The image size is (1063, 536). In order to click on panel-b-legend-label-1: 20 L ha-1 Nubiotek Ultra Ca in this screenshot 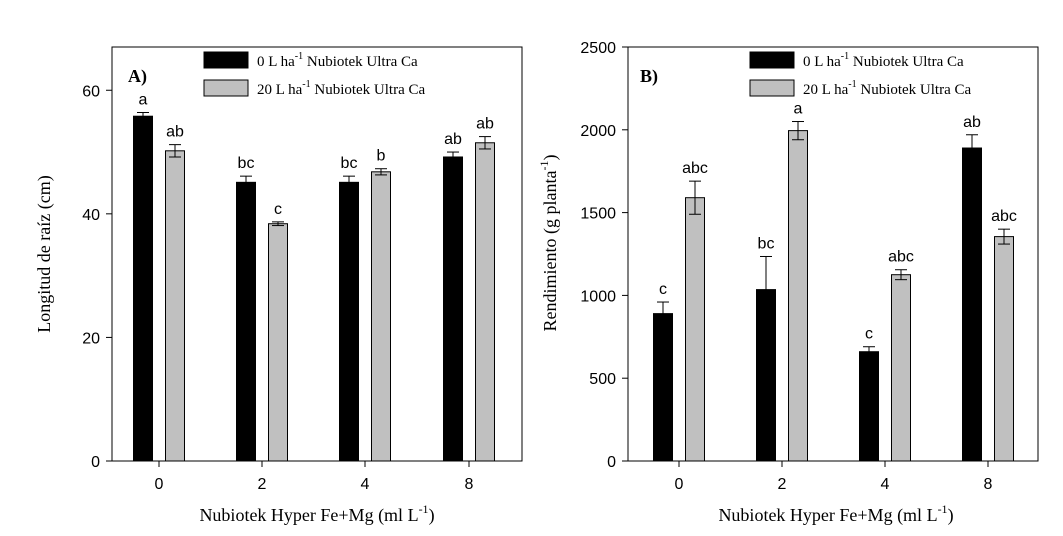, I will do `click(887, 88)`.